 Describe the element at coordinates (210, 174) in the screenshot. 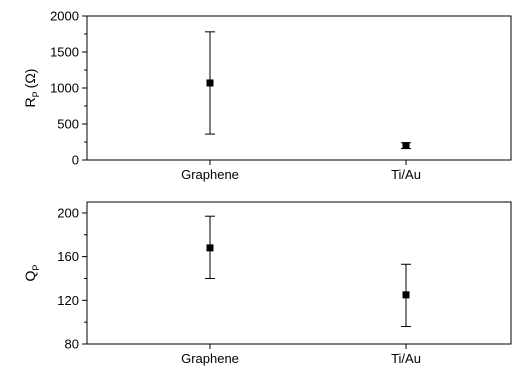

I see `rp-x-tick-label: Graphene` at that location.